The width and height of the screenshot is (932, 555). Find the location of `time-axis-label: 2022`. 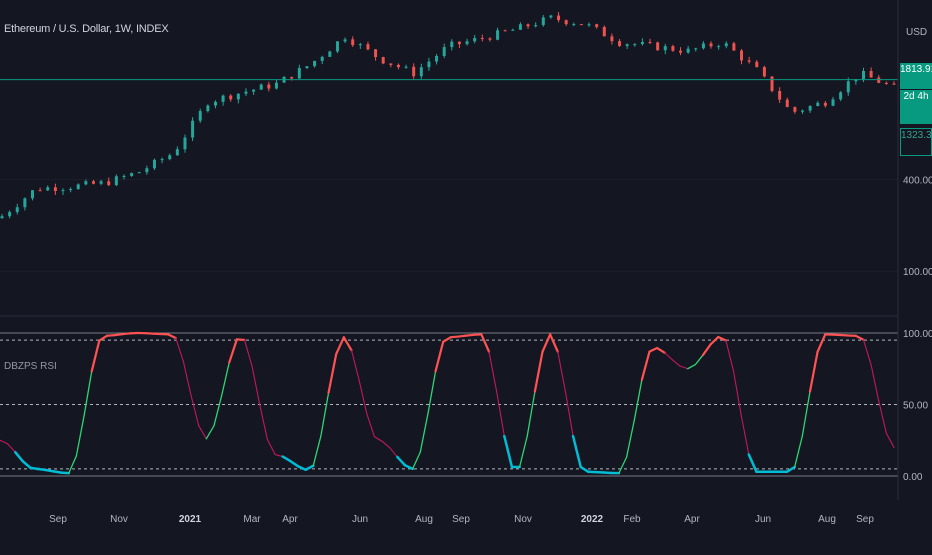

time-axis-label: 2022 is located at coordinates (592, 519).